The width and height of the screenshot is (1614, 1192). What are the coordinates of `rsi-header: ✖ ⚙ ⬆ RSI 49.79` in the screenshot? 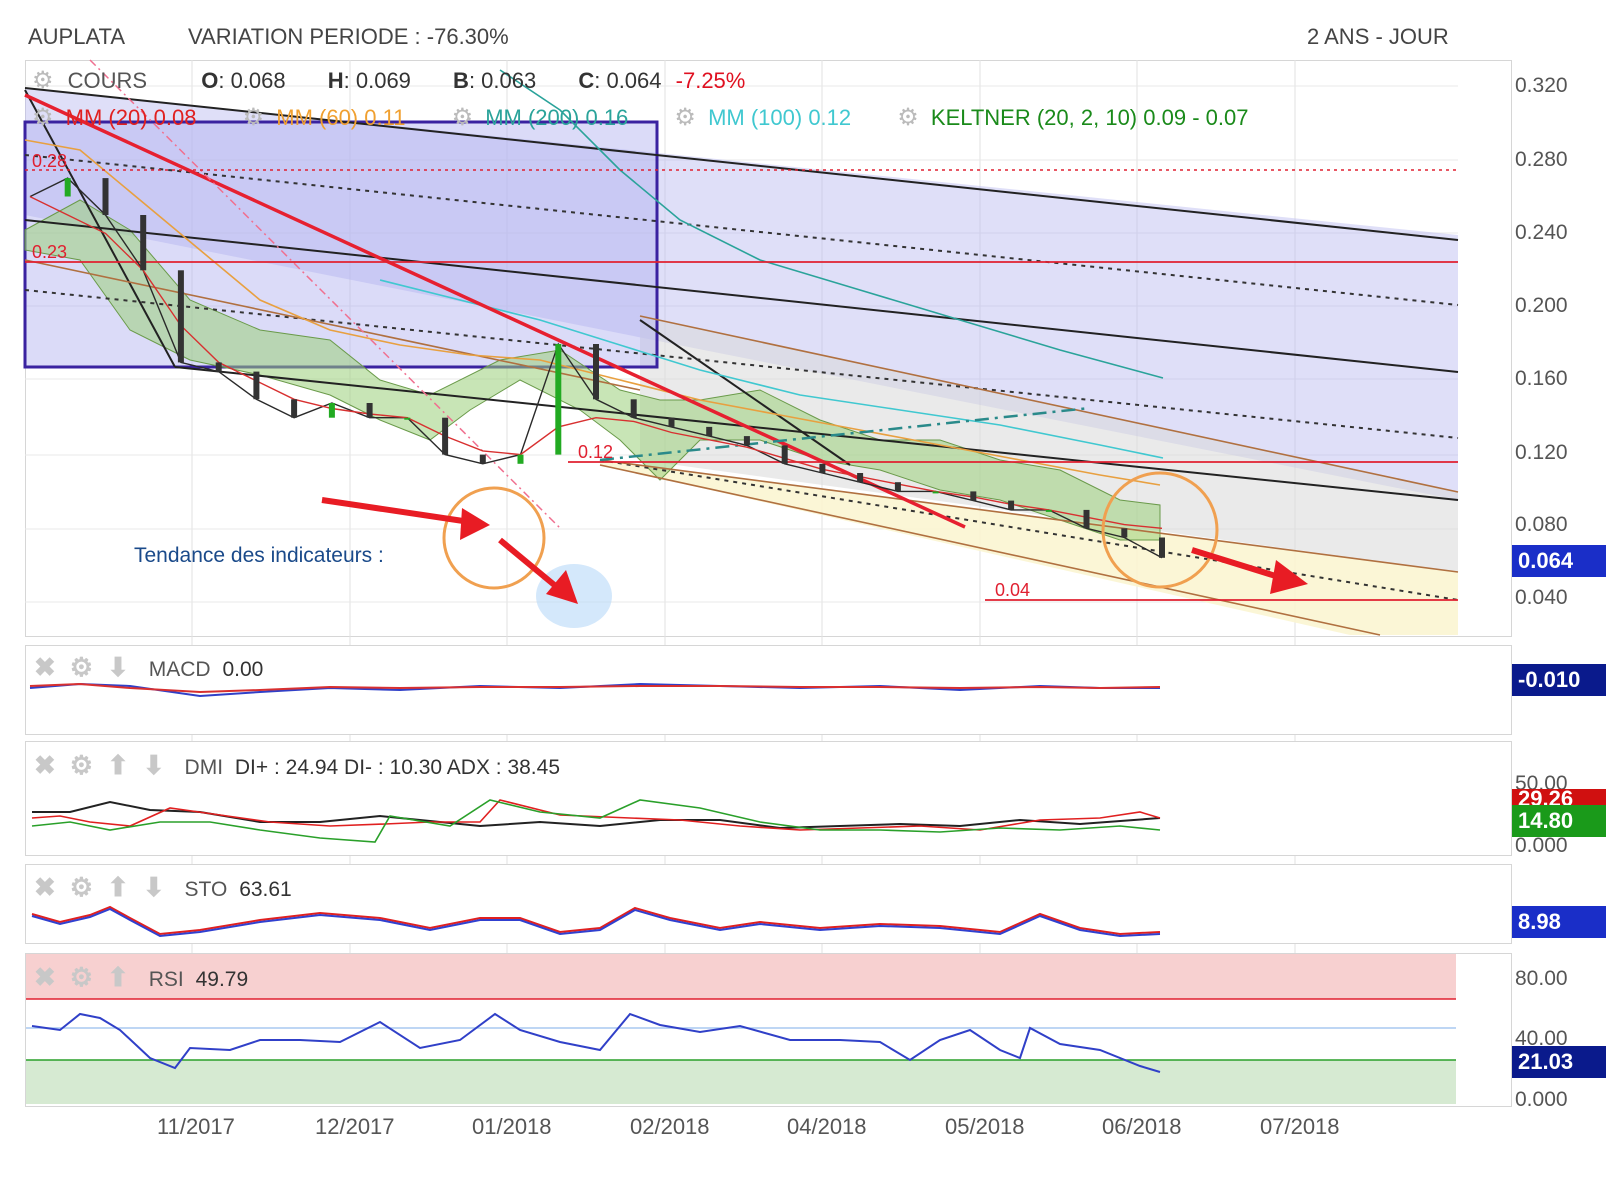 It's located at (141, 977).